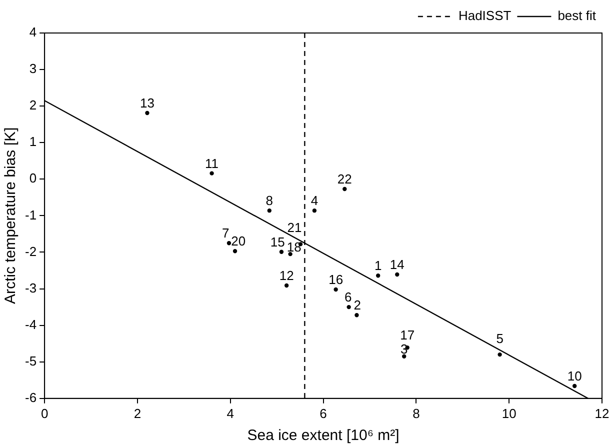  Describe the element at coordinates (238, 241) in the screenshot. I see `series-label: 20` at that location.